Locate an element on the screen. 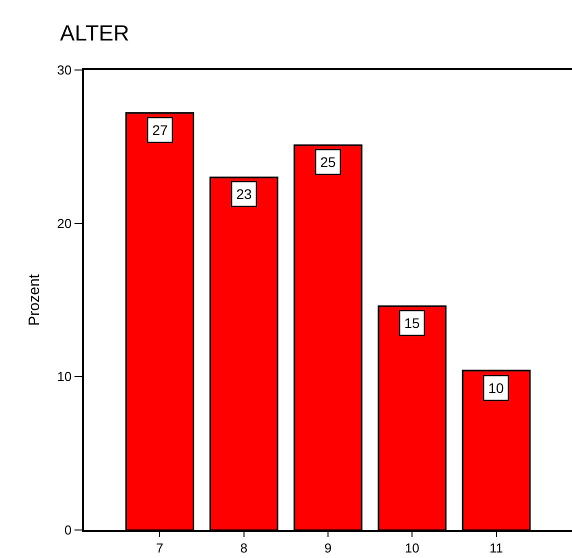  y-tick-label: 0 is located at coordinates (68, 530).